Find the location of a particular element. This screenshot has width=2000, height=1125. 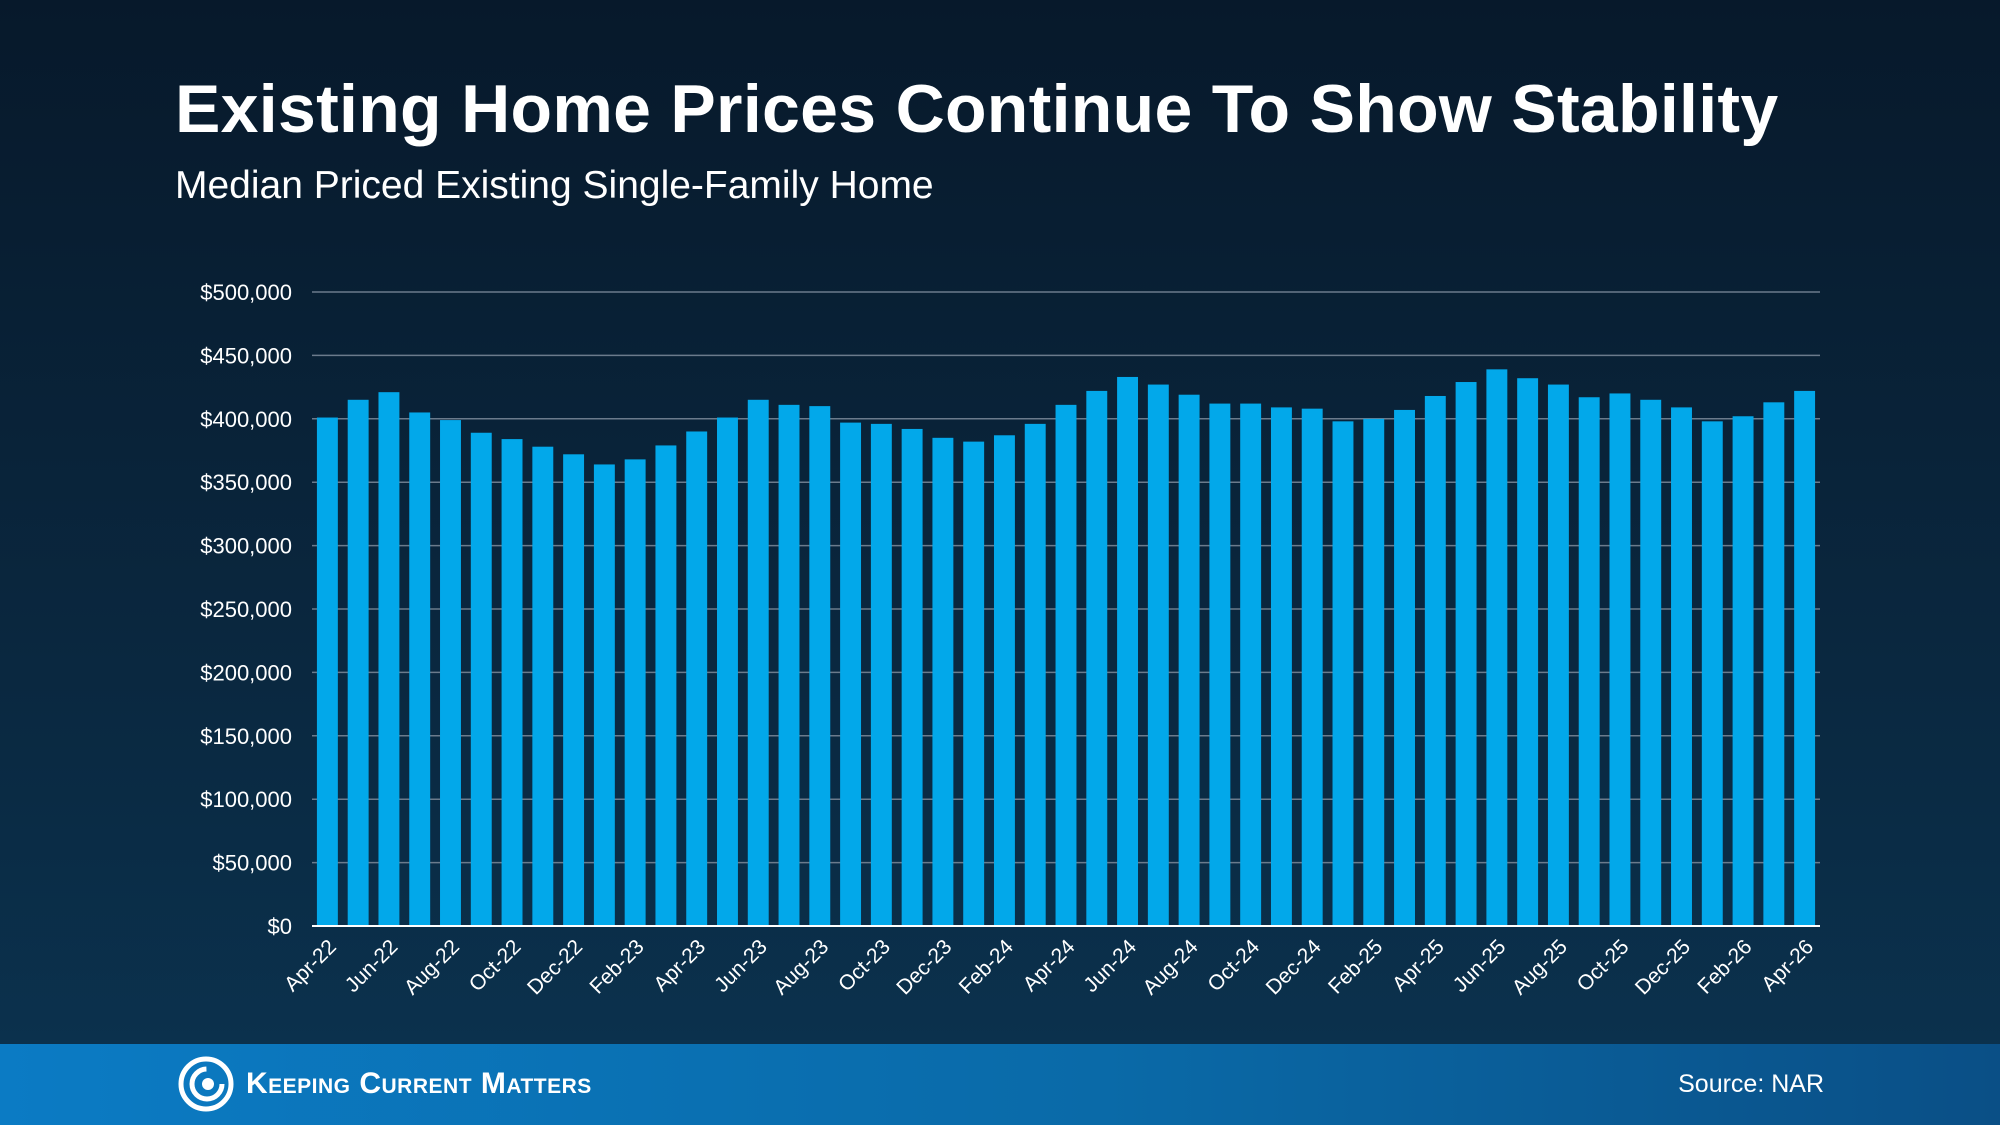

x-tick-label: Aug-24 is located at coordinates (1170, 967).